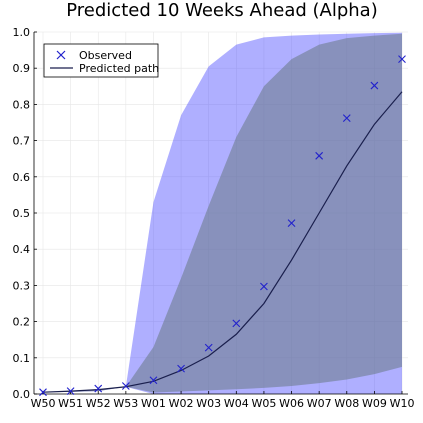 The image size is (423, 423). I want to click on y-tick-label: 0.5, so click(22, 213).